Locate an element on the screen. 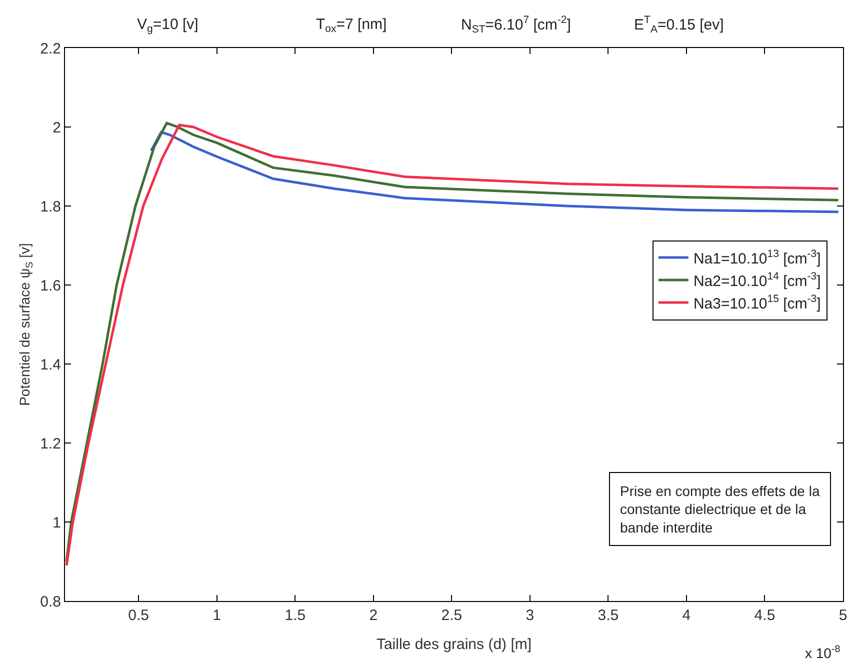  text: T$_{ox}$=7 [nm] is located at coordinates (351, 26).